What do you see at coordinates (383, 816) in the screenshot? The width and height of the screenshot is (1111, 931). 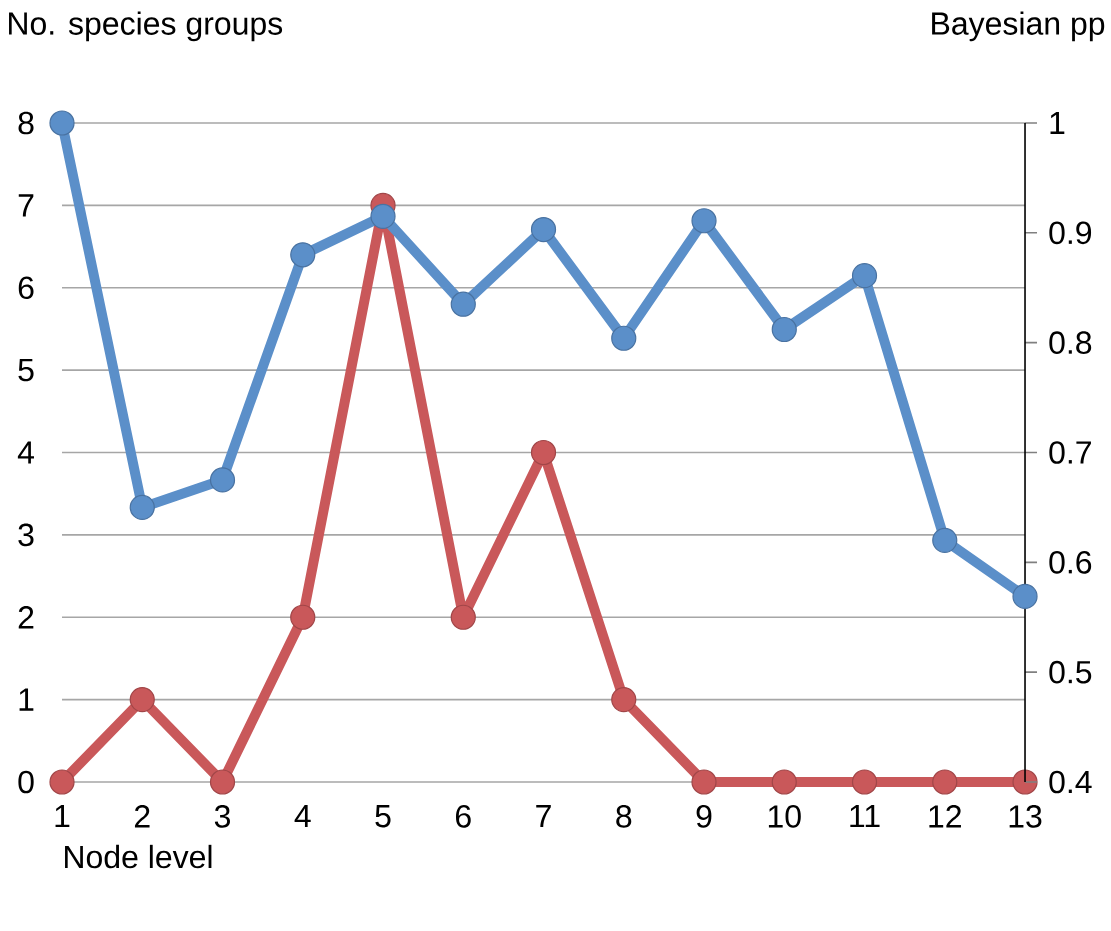 I see `x-tick-label: 5` at bounding box center [383, 816].